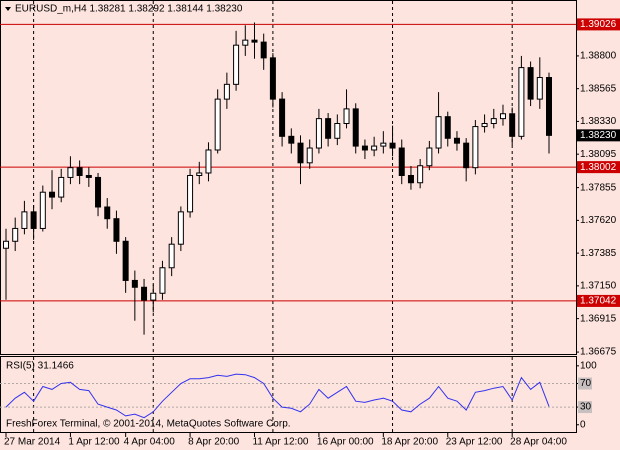 This screenshot has width=620, height=450. Describe the element at coordinates (598, 253) in the screenshot. I see `y-tick-label: 1.37385` at that location.